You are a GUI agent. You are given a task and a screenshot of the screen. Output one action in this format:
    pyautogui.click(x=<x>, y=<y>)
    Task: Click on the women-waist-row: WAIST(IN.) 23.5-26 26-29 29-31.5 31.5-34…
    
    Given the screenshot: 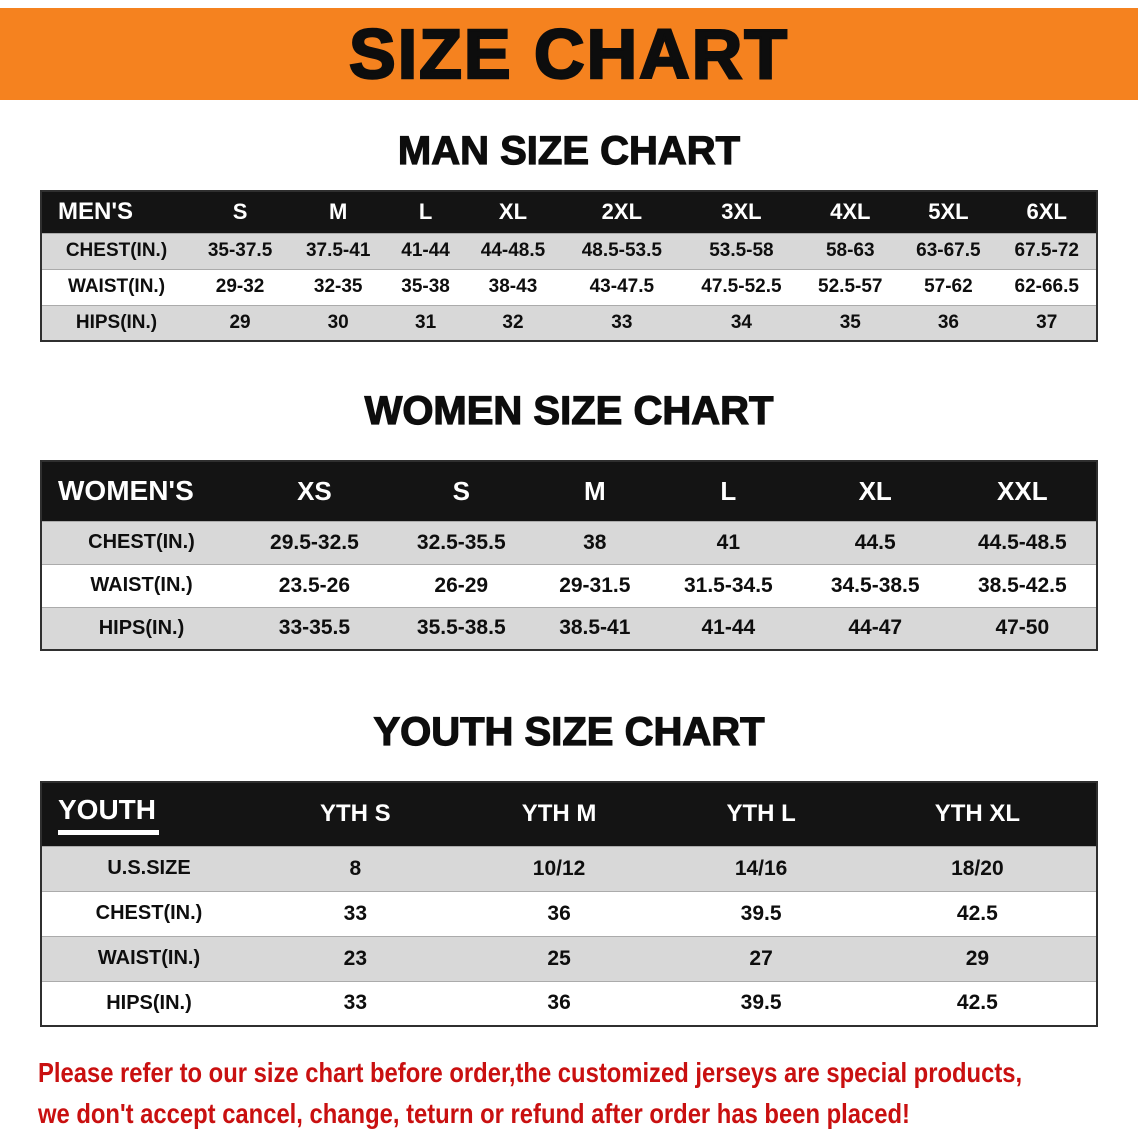 What is the action you would take?
    pyautogui.click(x=569, y=585)
    